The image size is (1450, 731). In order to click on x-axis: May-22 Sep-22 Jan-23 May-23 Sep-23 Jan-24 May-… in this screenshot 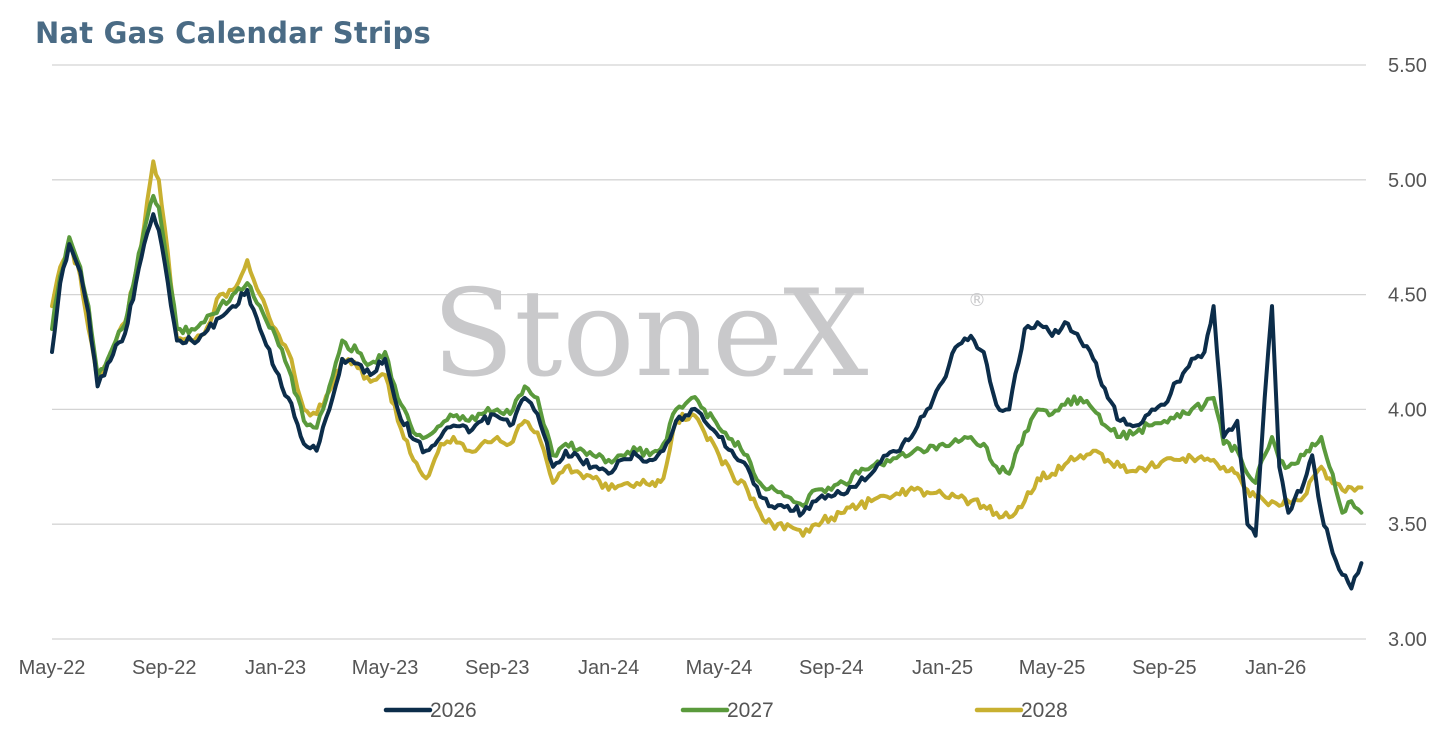, I will do `click(663, 668)`.